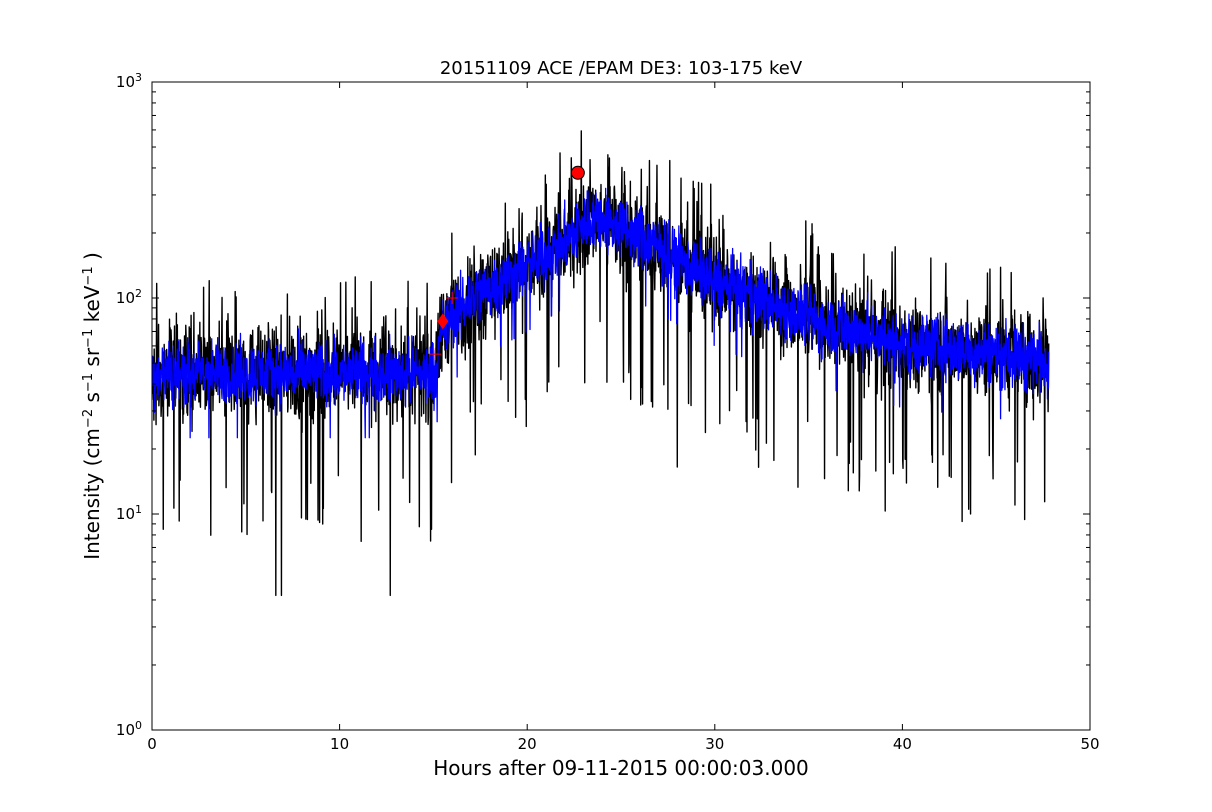 Image resolution: width=1212 pixels, height=812 pixels. What do you see at coordinates (129, 81) in the screenshot?
I see `y-tick-label: 10³` at bounding box center [129, 81].